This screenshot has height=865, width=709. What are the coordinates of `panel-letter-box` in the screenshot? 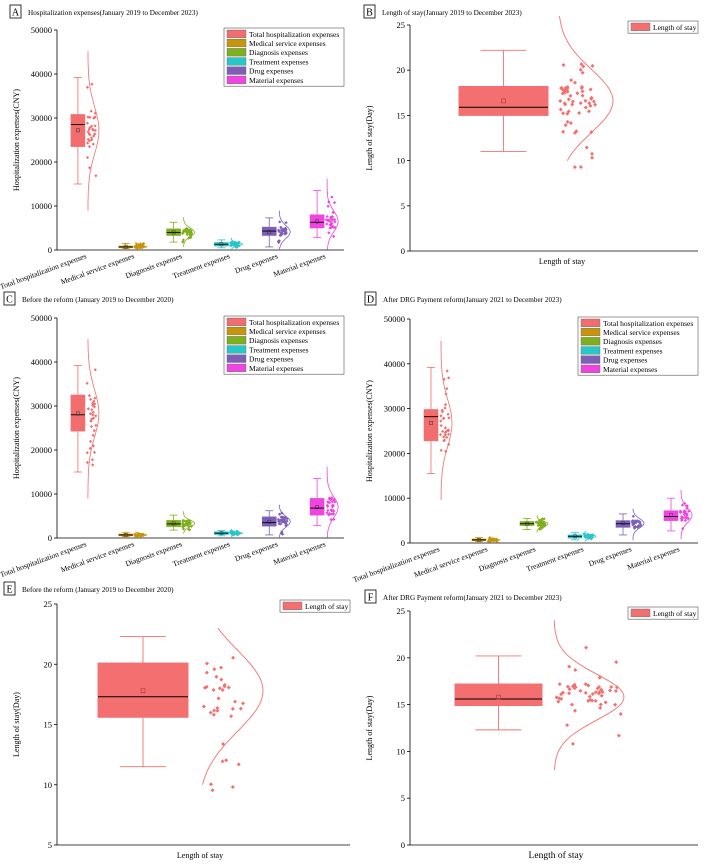 It's located at (370, 298).